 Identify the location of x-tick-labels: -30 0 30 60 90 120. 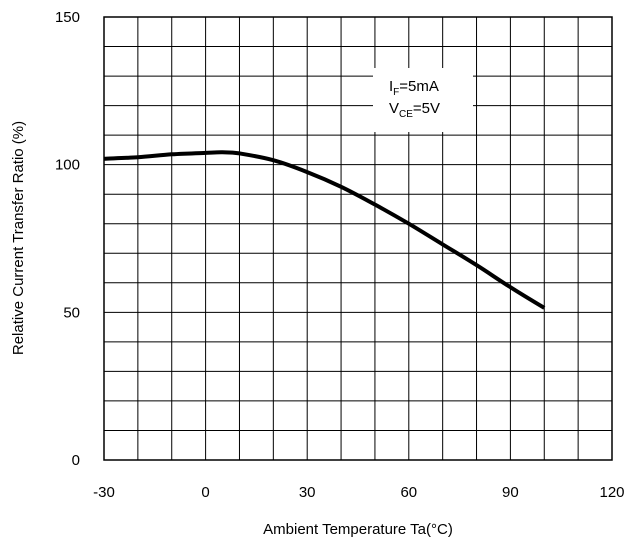
(358, 492).